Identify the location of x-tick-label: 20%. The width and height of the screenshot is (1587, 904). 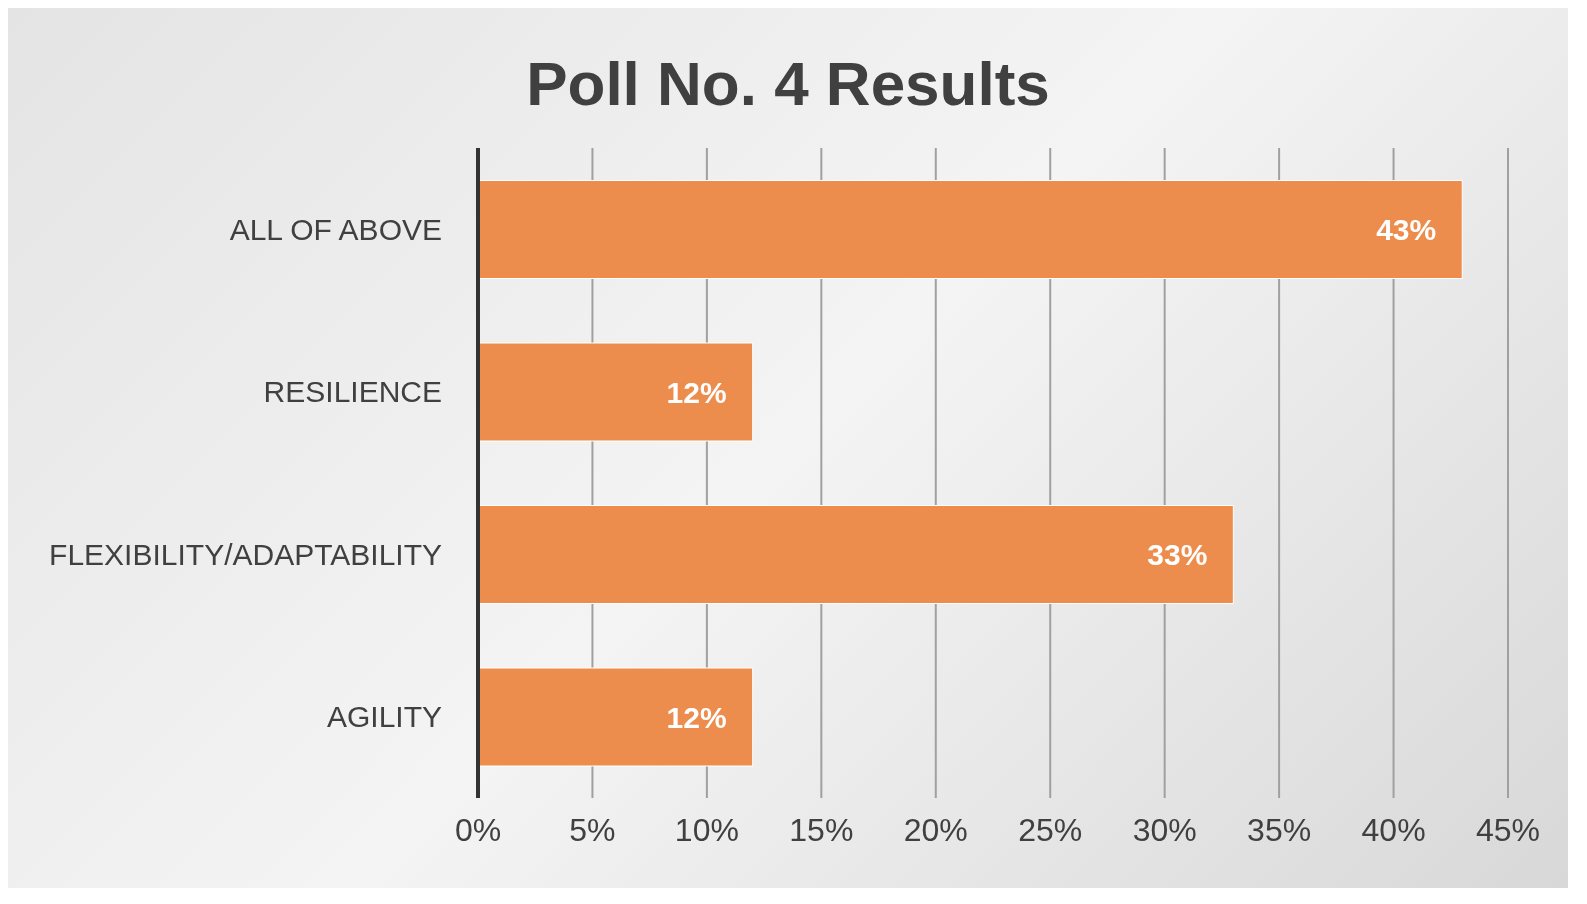
(935, 829).